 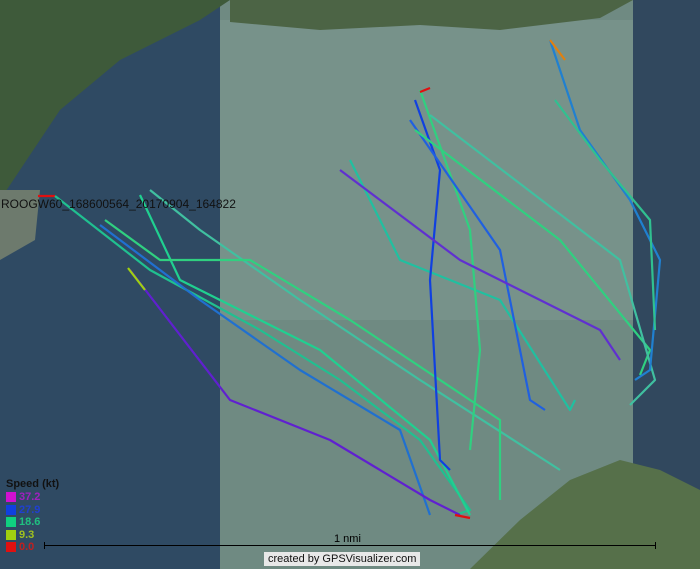 I want to click on land-northwest, so click(x=115, y=100).